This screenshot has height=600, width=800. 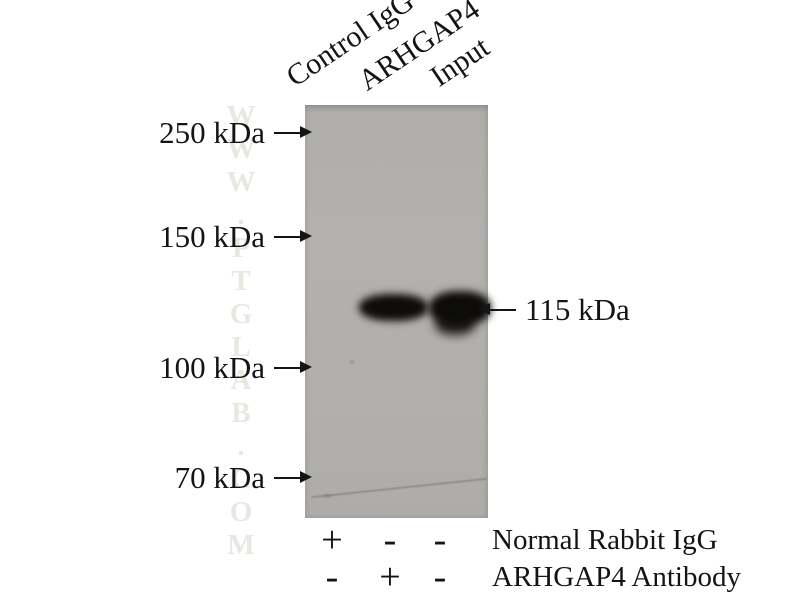 I want to click on condition-row1-lane1: +, so click(x=332, y=540).